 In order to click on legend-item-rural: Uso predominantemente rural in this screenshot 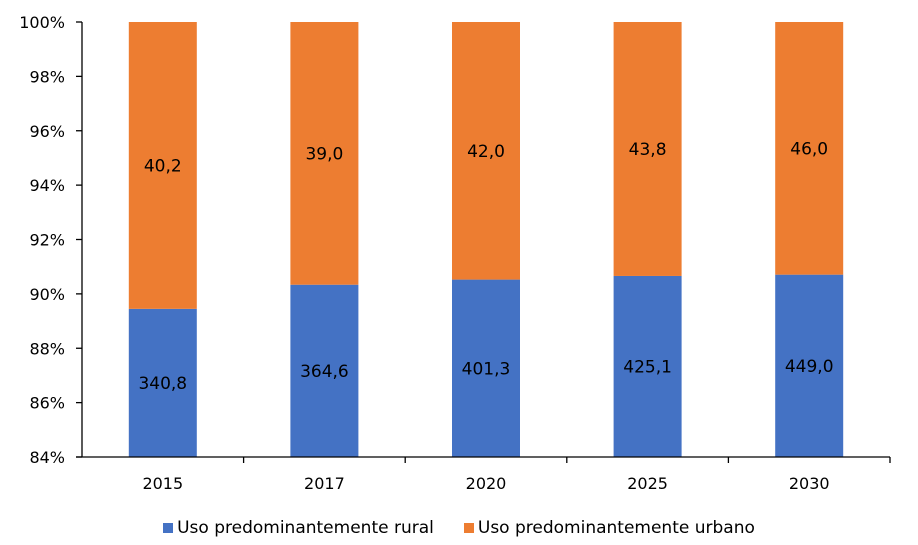, I will do `click(298, 528)`.